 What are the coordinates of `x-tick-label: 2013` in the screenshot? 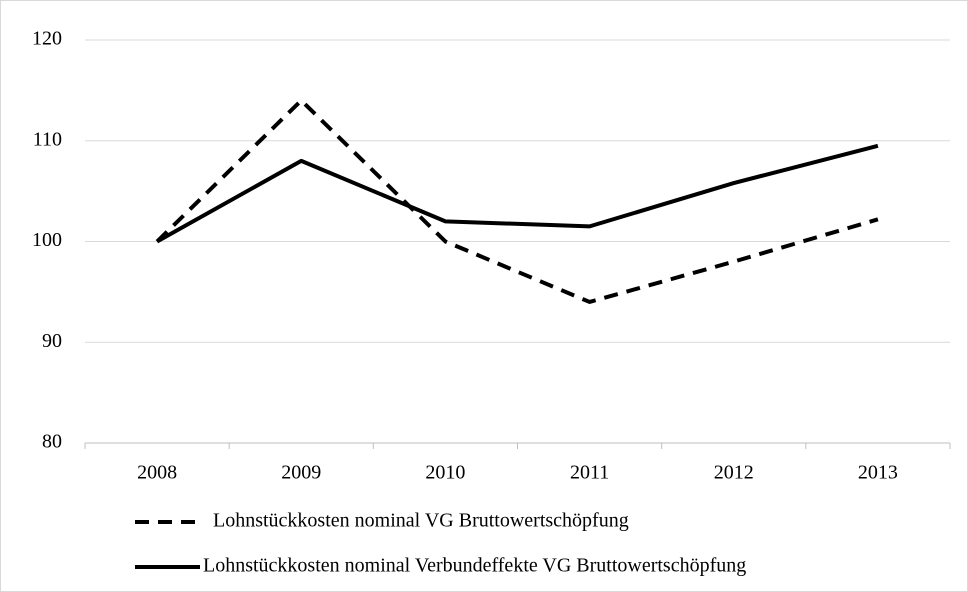 It's located at (878, 473).